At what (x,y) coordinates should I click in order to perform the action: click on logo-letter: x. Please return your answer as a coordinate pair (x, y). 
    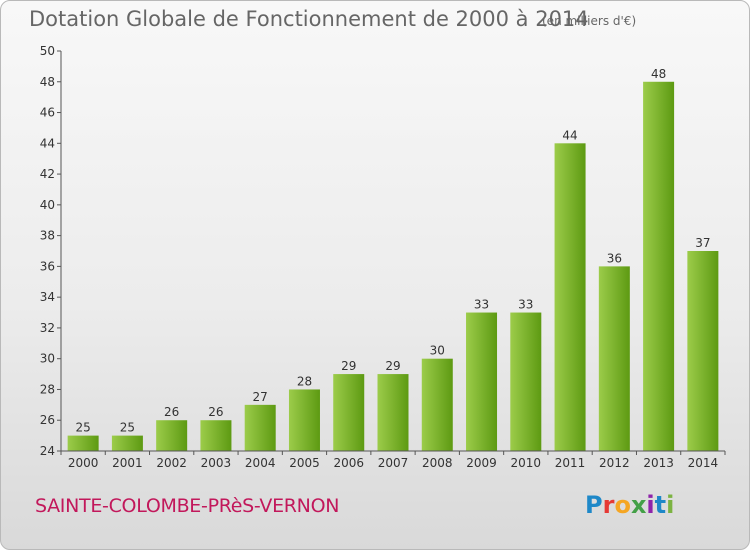
    Looking at the image, I should click on (638, 505).